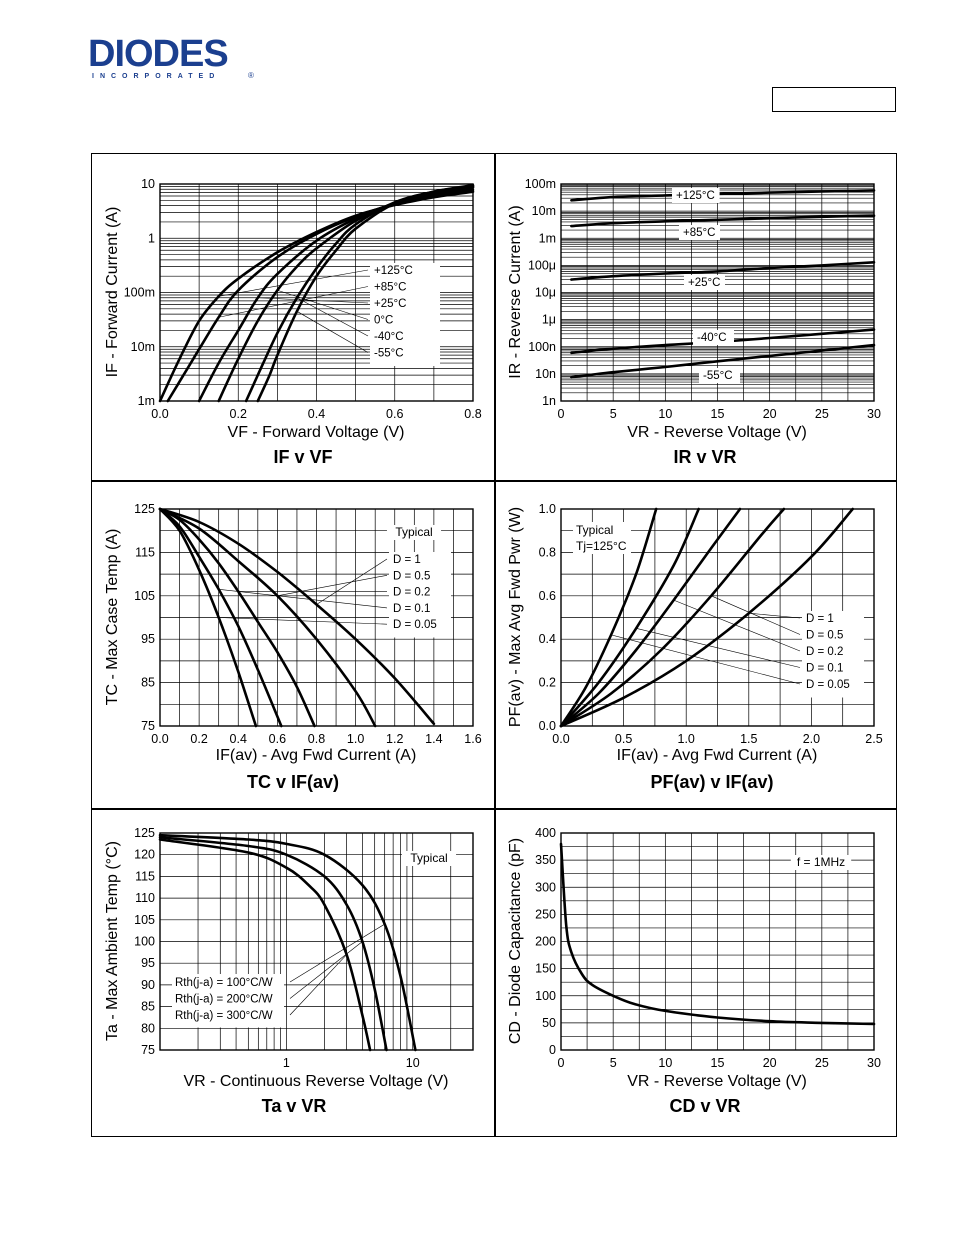 This screenshot has width=954, height=1235. I want to click on legend-label: D = 1, so click(407, 560).